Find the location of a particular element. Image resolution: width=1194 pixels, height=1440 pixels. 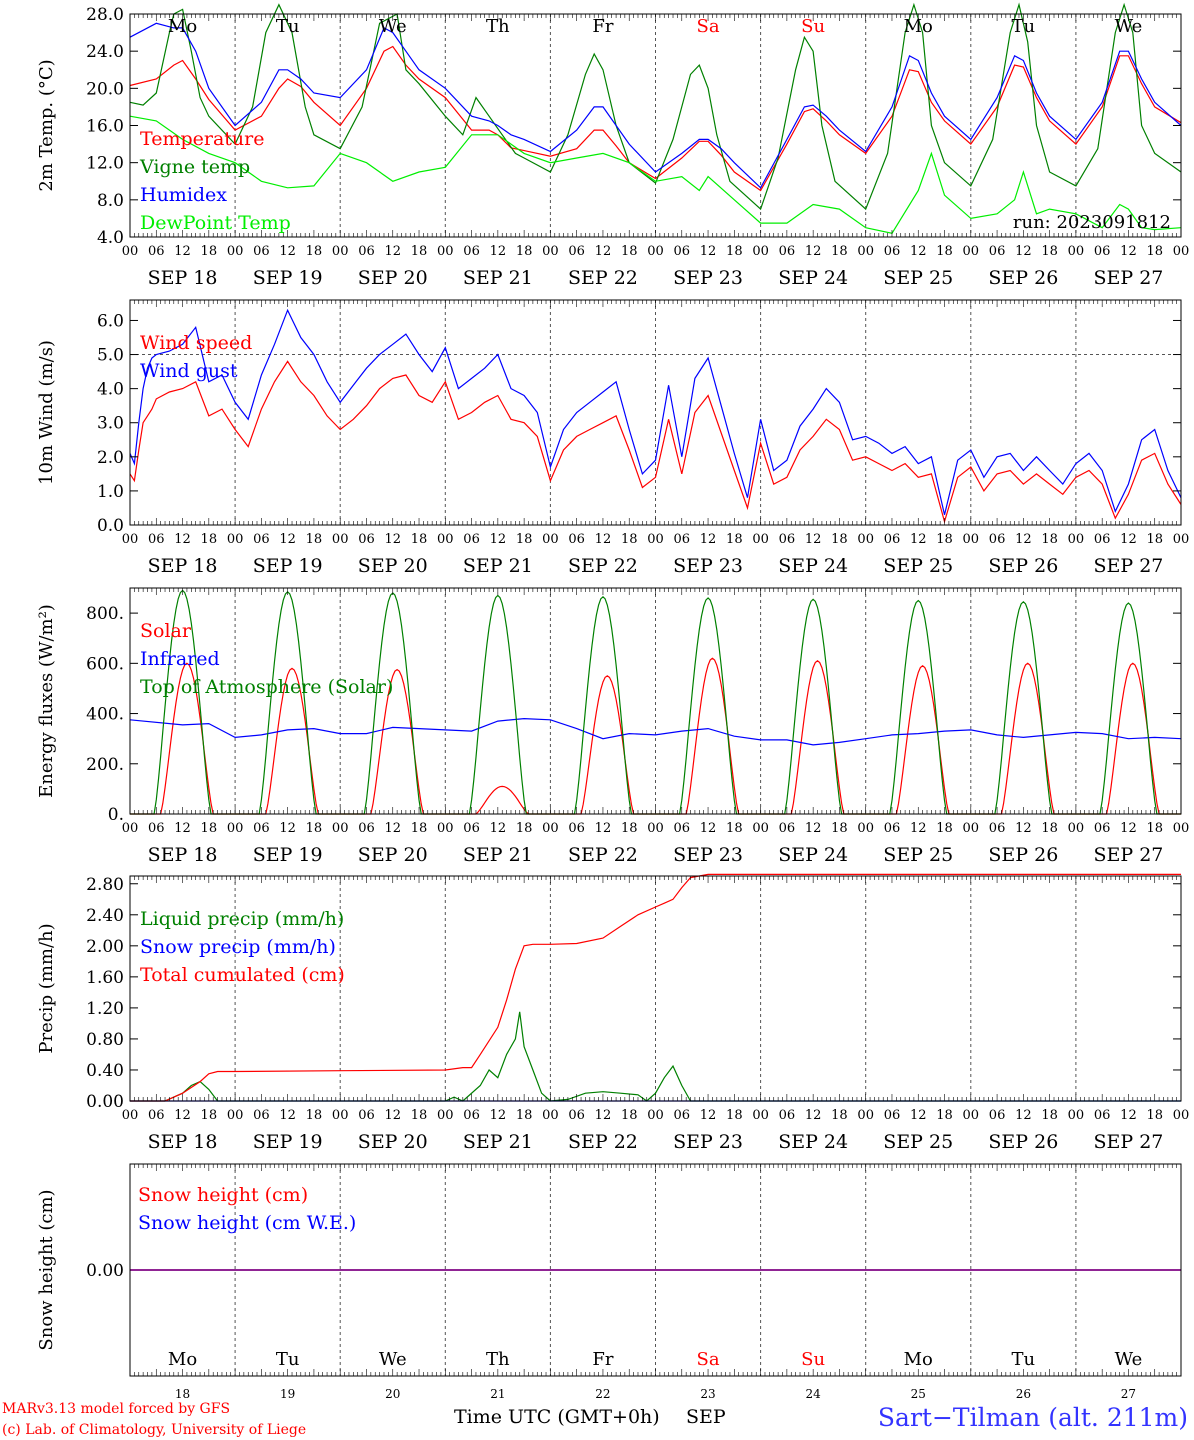

y-tick-label: 12.0 is located at coordinates (105, 164).